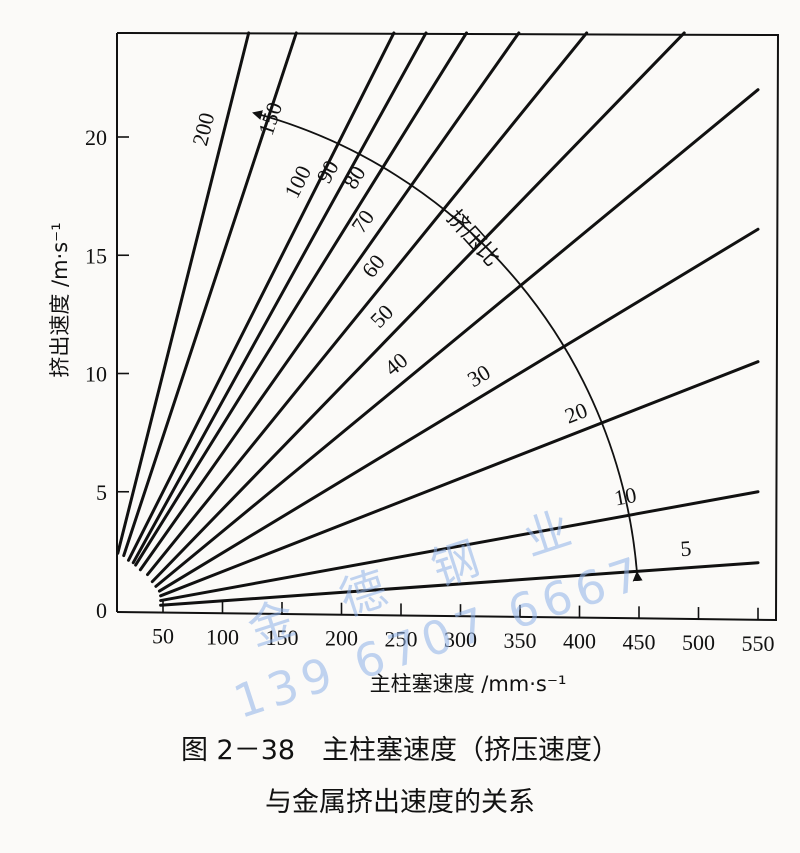 Image resolution: width=800 pixels, height=853 pixels. Describe the element at coordinates (472, 239) in the screenshot. I see `extrusion-ratio-label: 挤压比` at that location.